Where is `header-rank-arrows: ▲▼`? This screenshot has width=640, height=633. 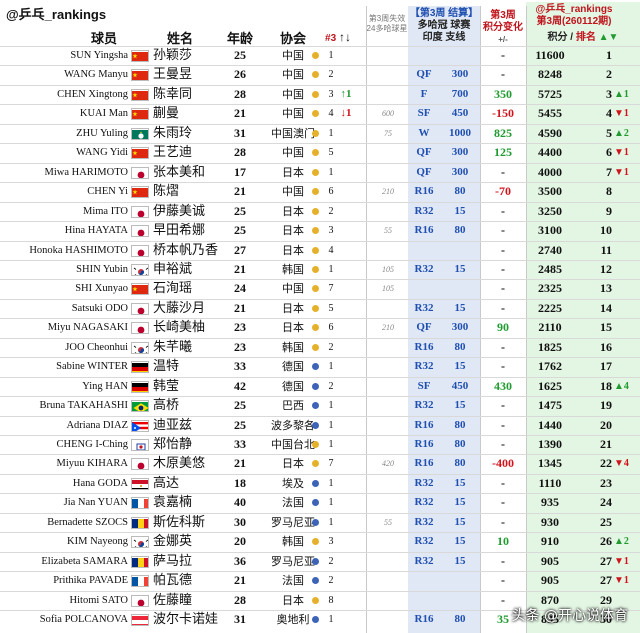
header-rank-arrows: ▲▼ is located at coordinates (608, 37).